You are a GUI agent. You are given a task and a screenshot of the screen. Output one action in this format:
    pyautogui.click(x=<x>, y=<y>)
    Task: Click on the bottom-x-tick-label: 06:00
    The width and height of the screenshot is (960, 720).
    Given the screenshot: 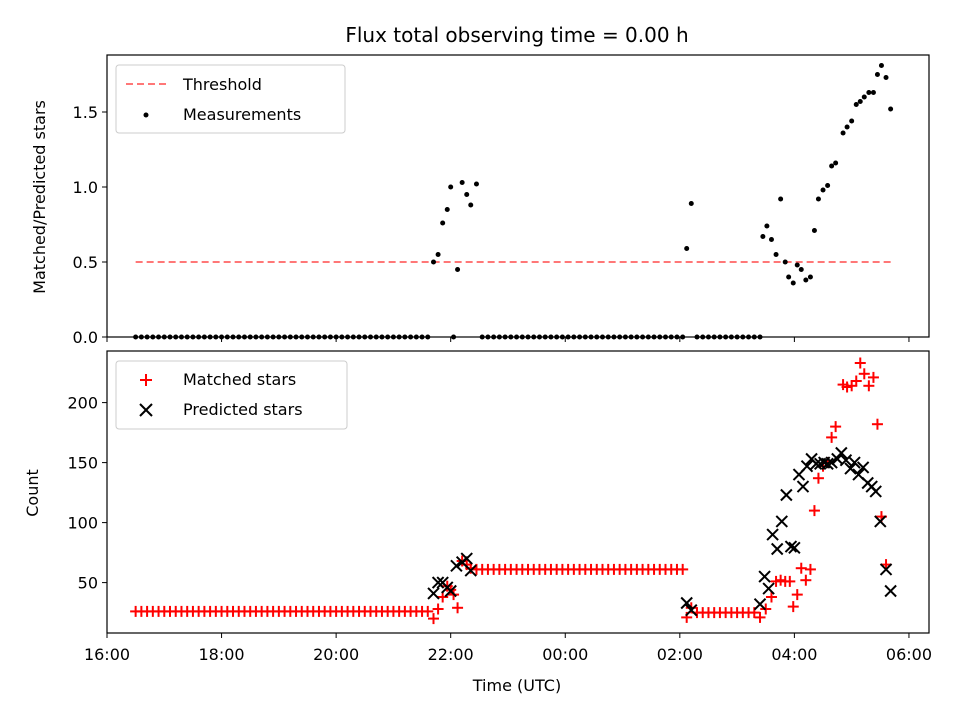 What is the action you would take?
    pyautogui.click(x=909, y=654)
    